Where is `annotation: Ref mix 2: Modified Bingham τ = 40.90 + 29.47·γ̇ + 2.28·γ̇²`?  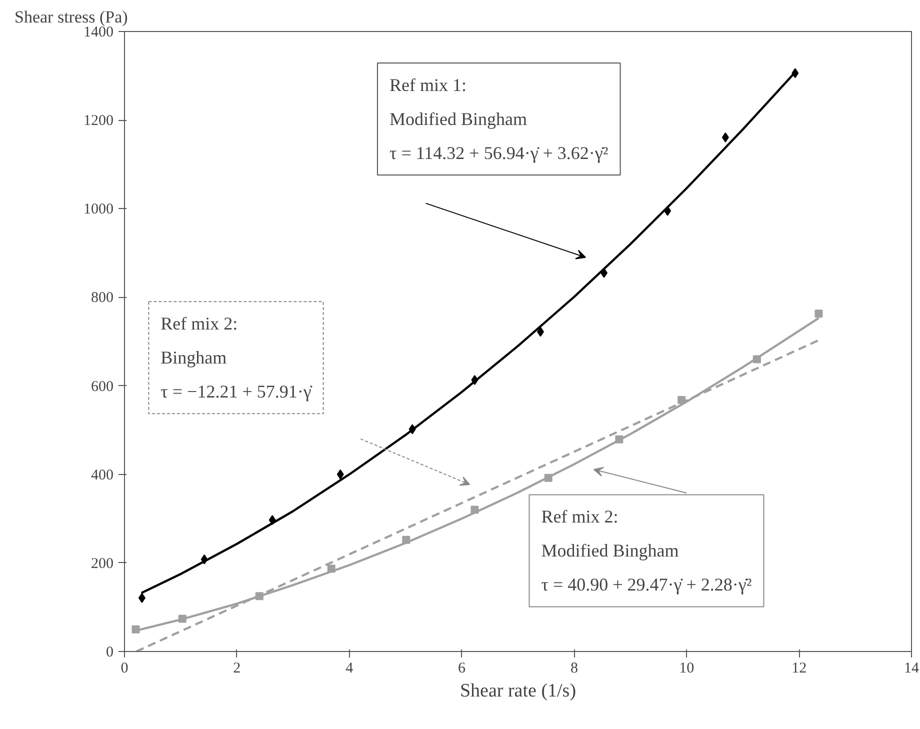
annotation: Ref mix 2: Modified Bingham τ = 40.90 + 29.47·γ̇ + 2.28·γ̇² is located at coordinates (646, 550).